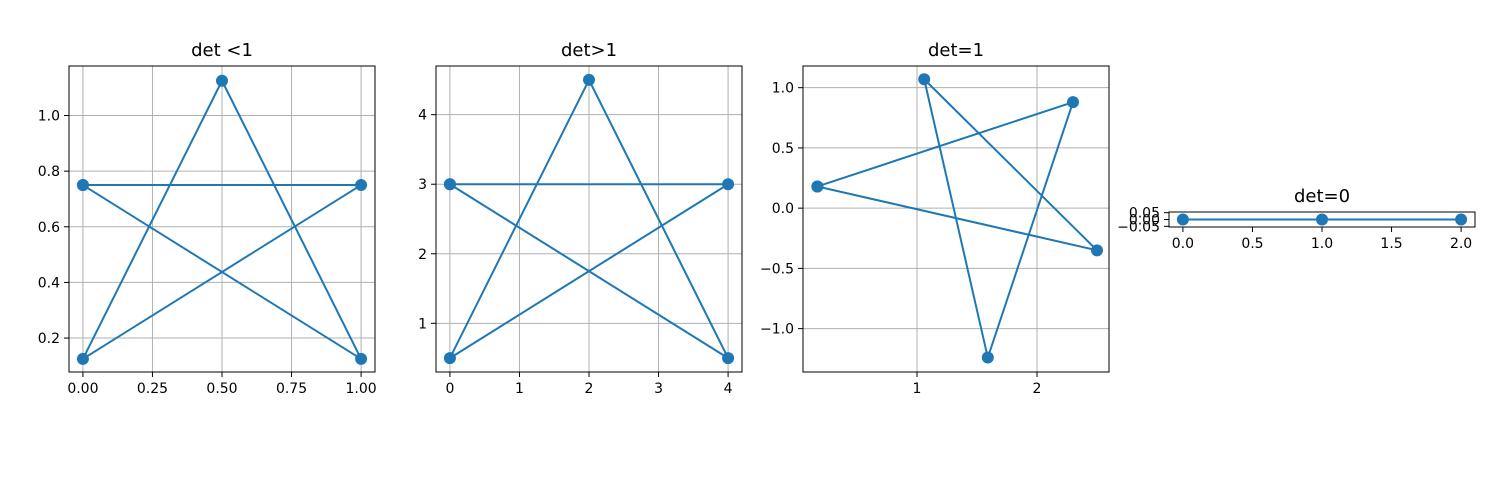  I want to click on y-tick-label: 3, so click(422, 185).